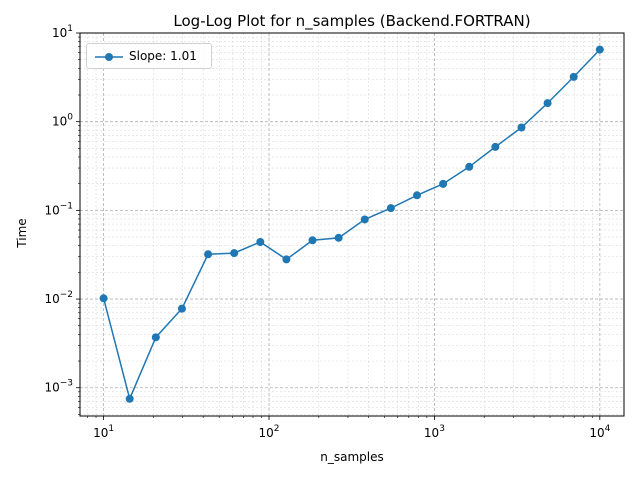  Describe the element at coordinates (352, 457) in the screenshot. I see `x-axis-label: n_samples` at that location.